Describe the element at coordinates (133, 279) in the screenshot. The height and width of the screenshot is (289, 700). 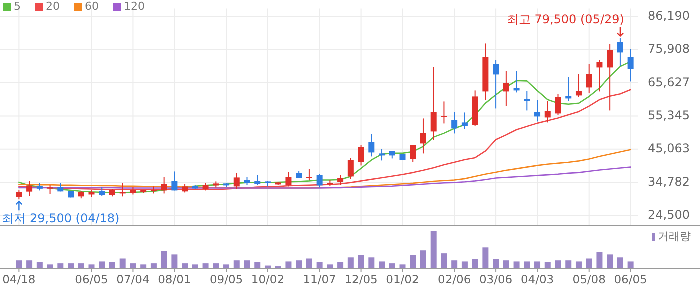
I see `x-tick-label: 07/04` at that location.